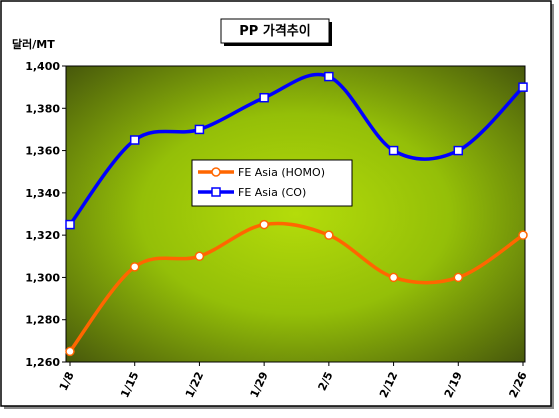 The width and height of the screenshot is (559, 418). Describe the element at coordinates (272, 192) in the screenshot. I see `legend-label: FE Asia (CO)` at that location.